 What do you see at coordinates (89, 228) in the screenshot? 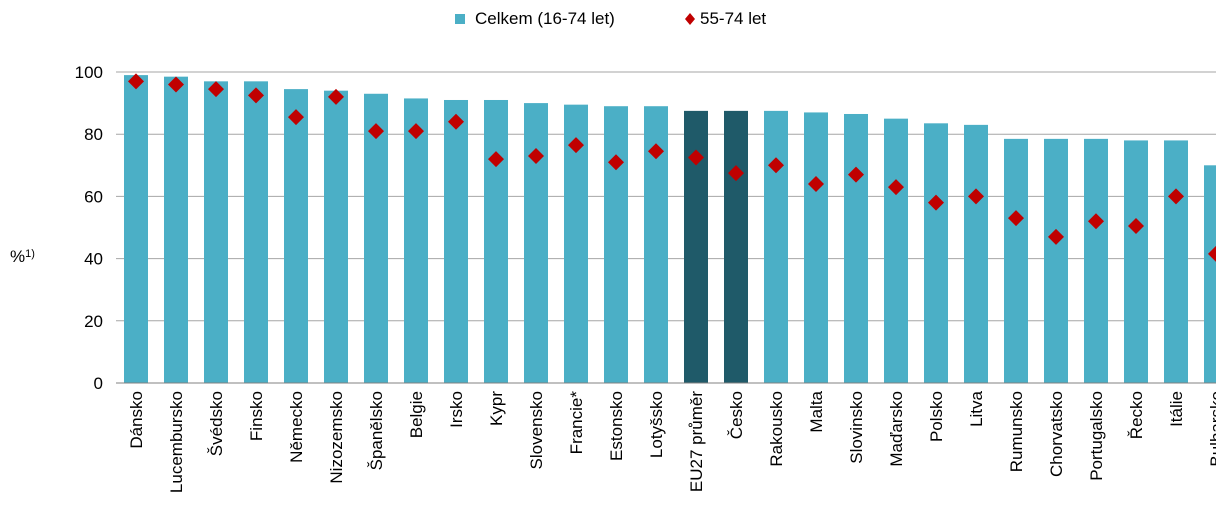
I see `y-axis-ticks: 0 20 40 60 80 100` at bounding box center [89, 228].